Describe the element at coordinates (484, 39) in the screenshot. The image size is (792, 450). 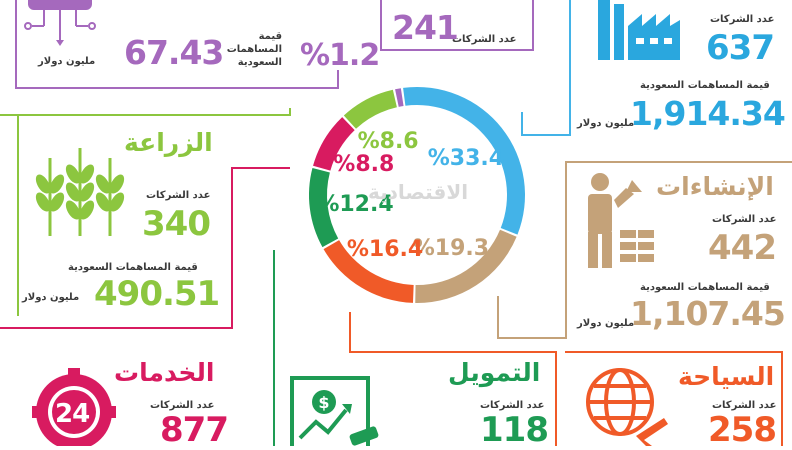
I see `top-middle-companies-label: عدد الشركات` at that location.